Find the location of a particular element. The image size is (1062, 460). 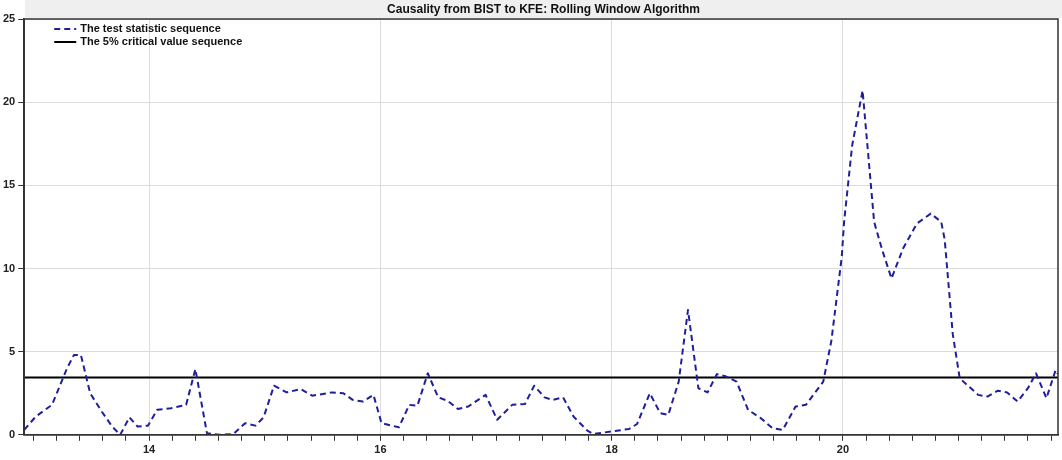

y-tick-label: 10 is located at coordinates (9, 267).